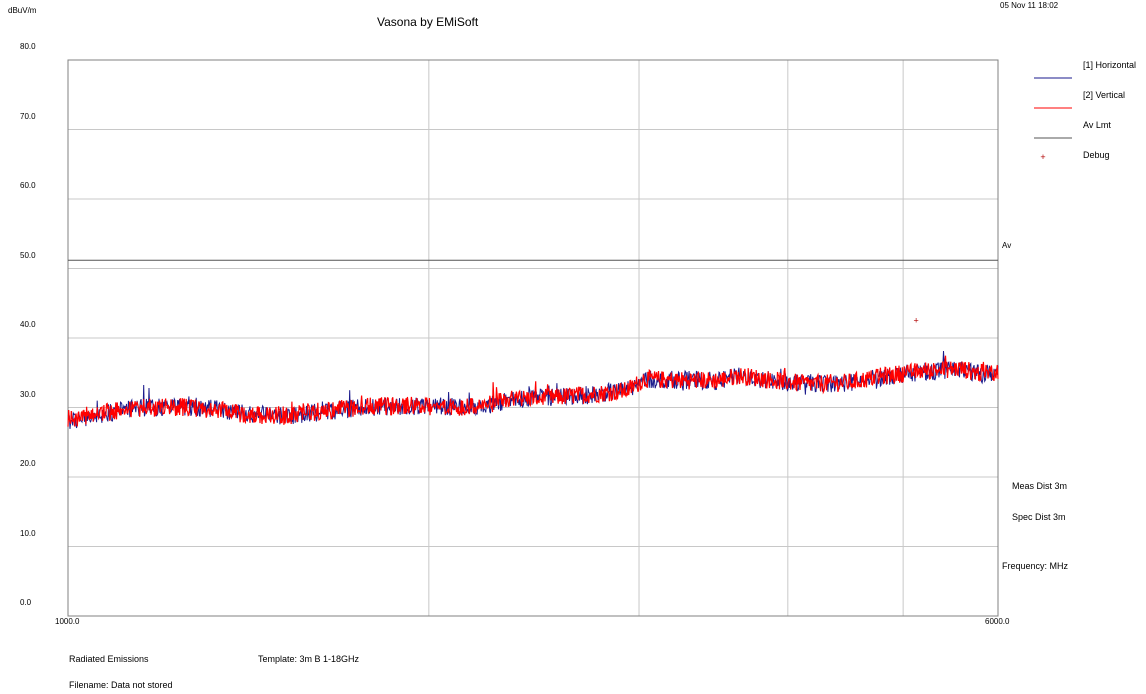 This screenshot has height=694, width=1146. Describe the element at coordinates (67, 621) in the screenshot. I see `x-tick-start: 1000.0` at that location.